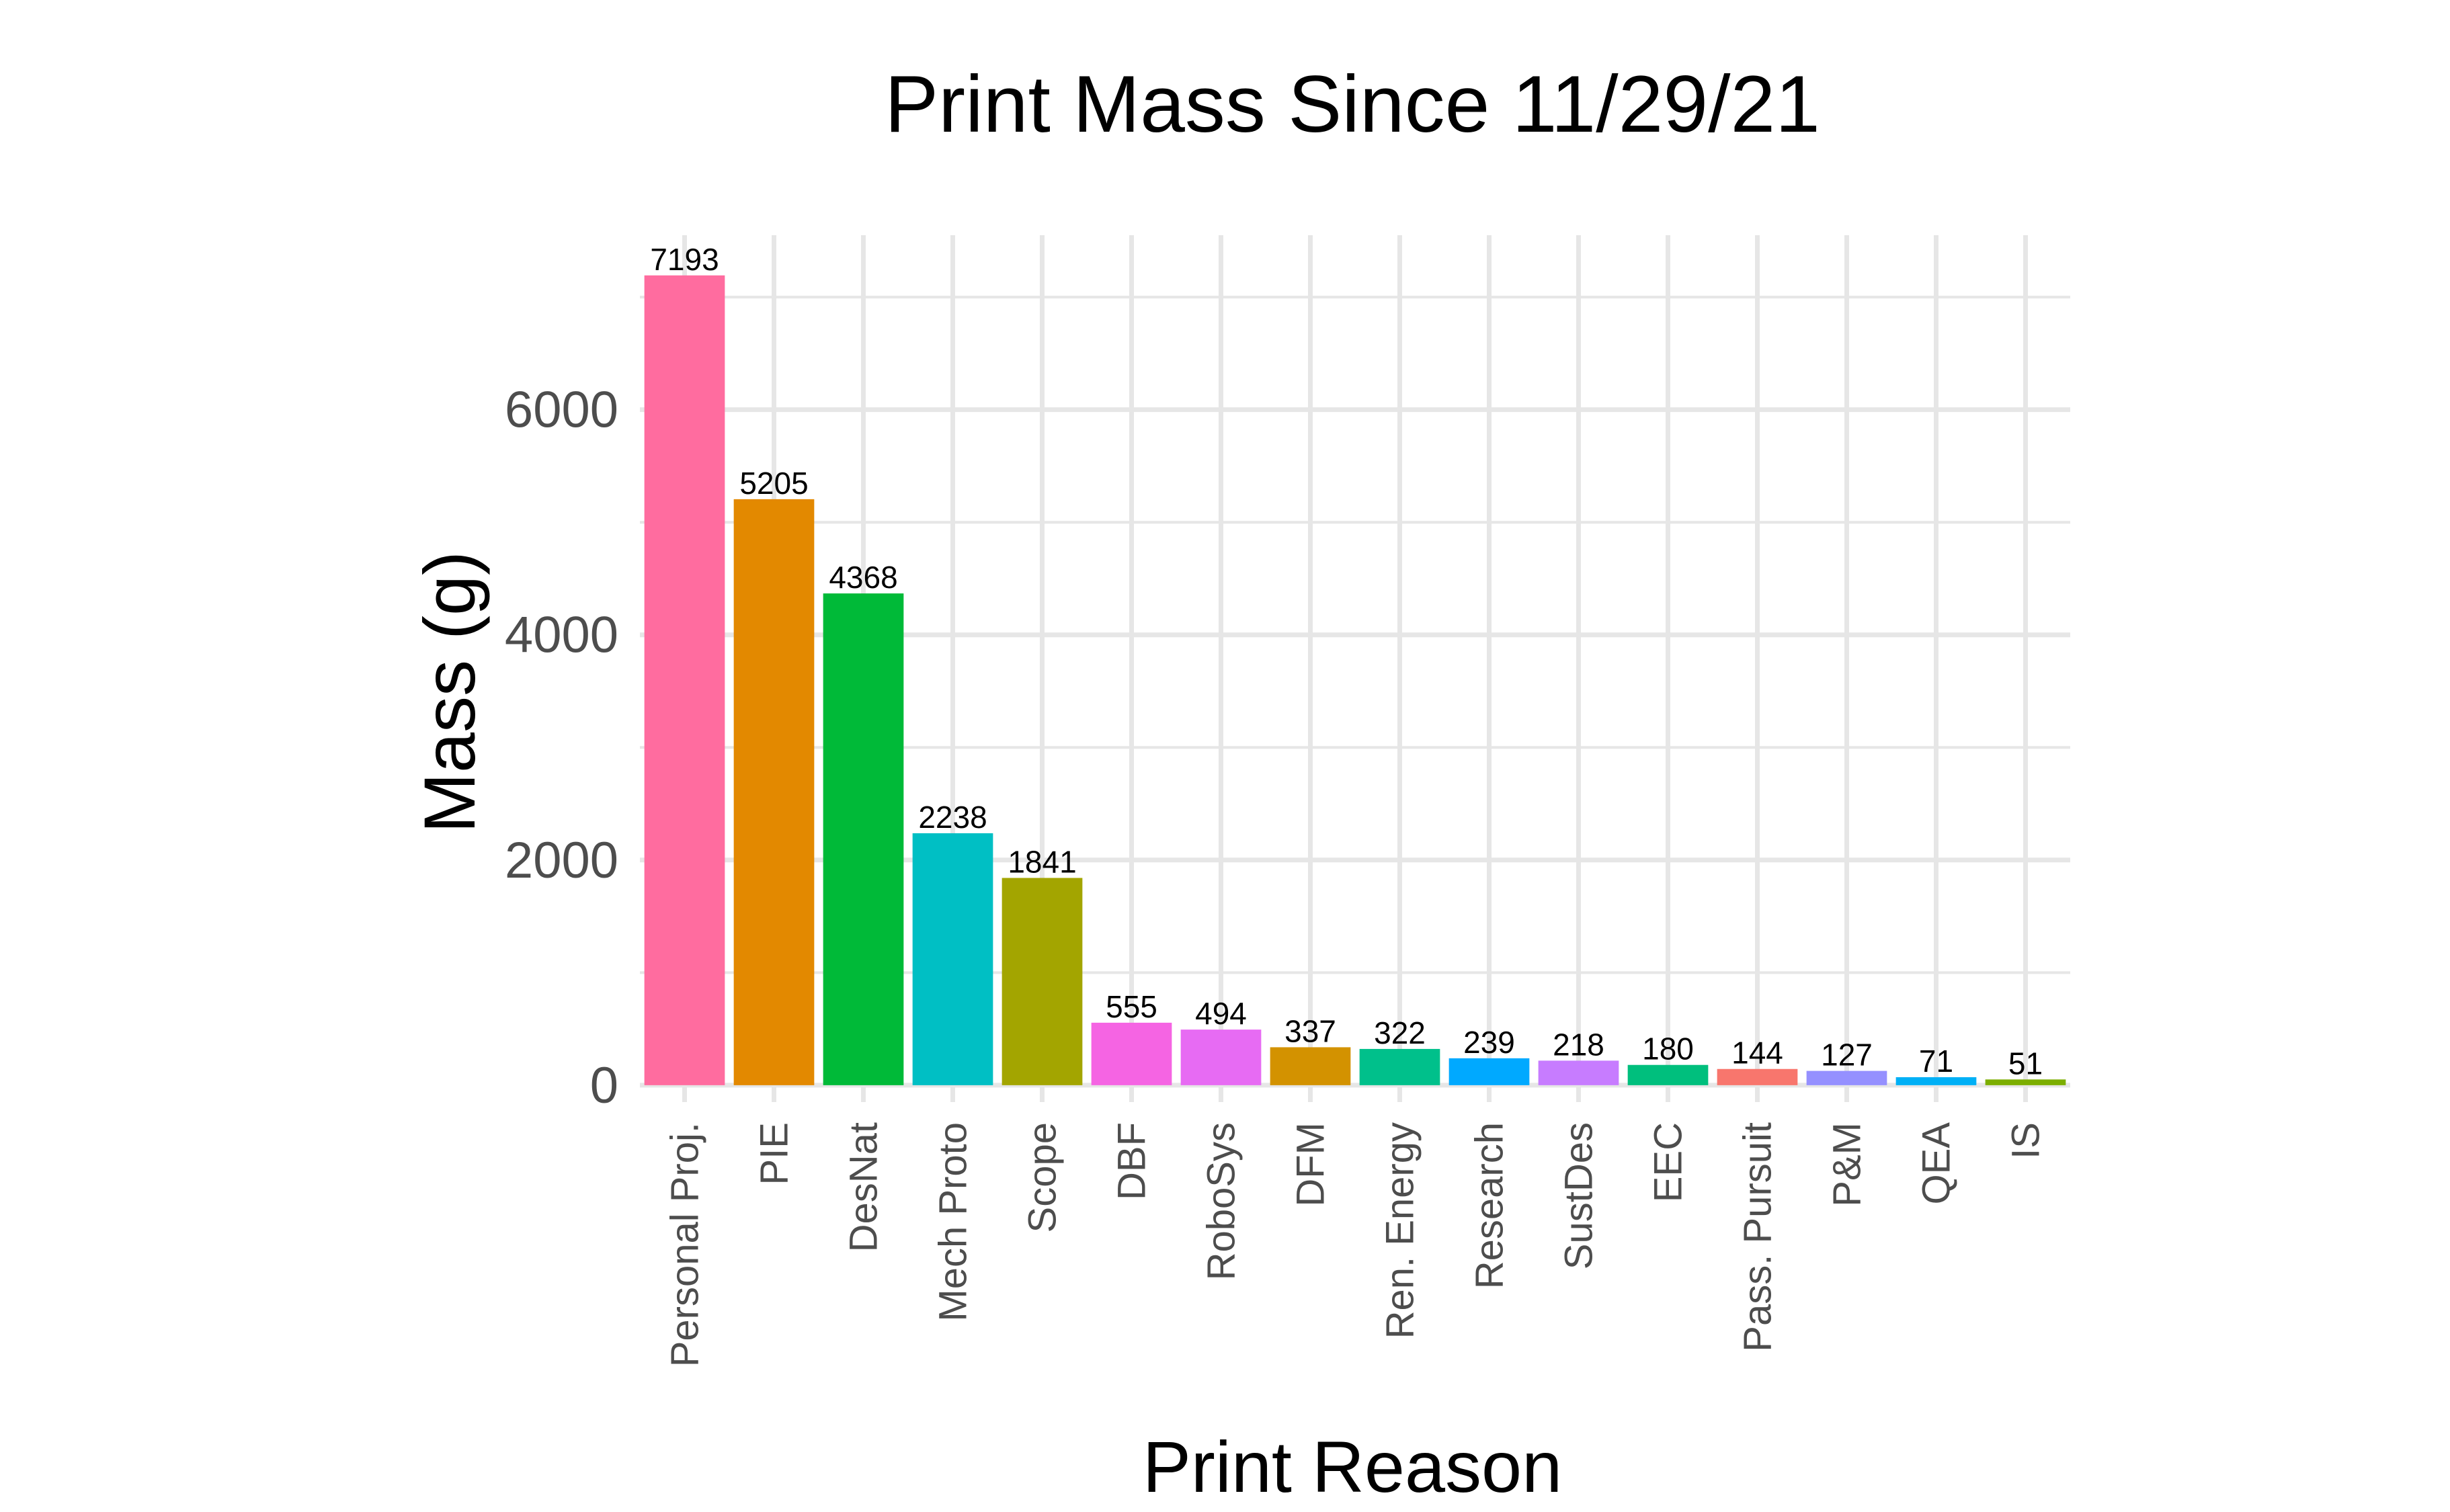 This screenshot has height=1512, width=2450. Describe the element at coordinates (954, 1222) in the screenshot. I see `x-tick-label: Mech Proto` at that location.